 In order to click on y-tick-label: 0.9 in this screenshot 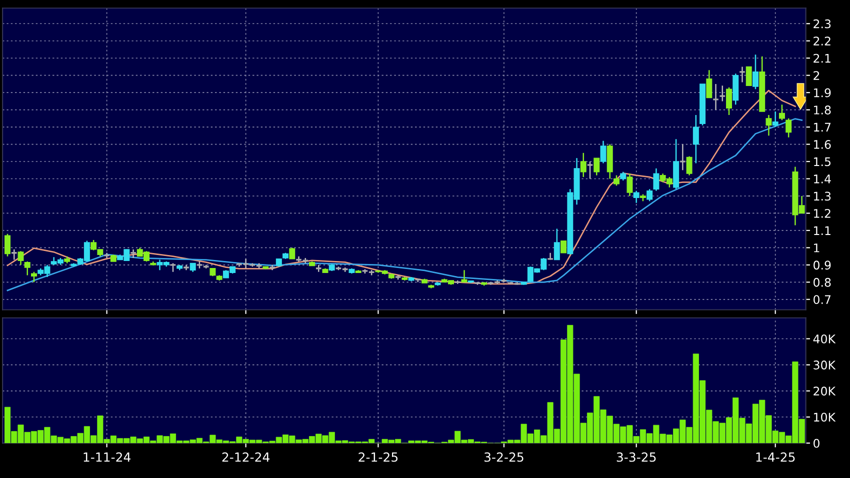, I will do `click(822, 265)`.